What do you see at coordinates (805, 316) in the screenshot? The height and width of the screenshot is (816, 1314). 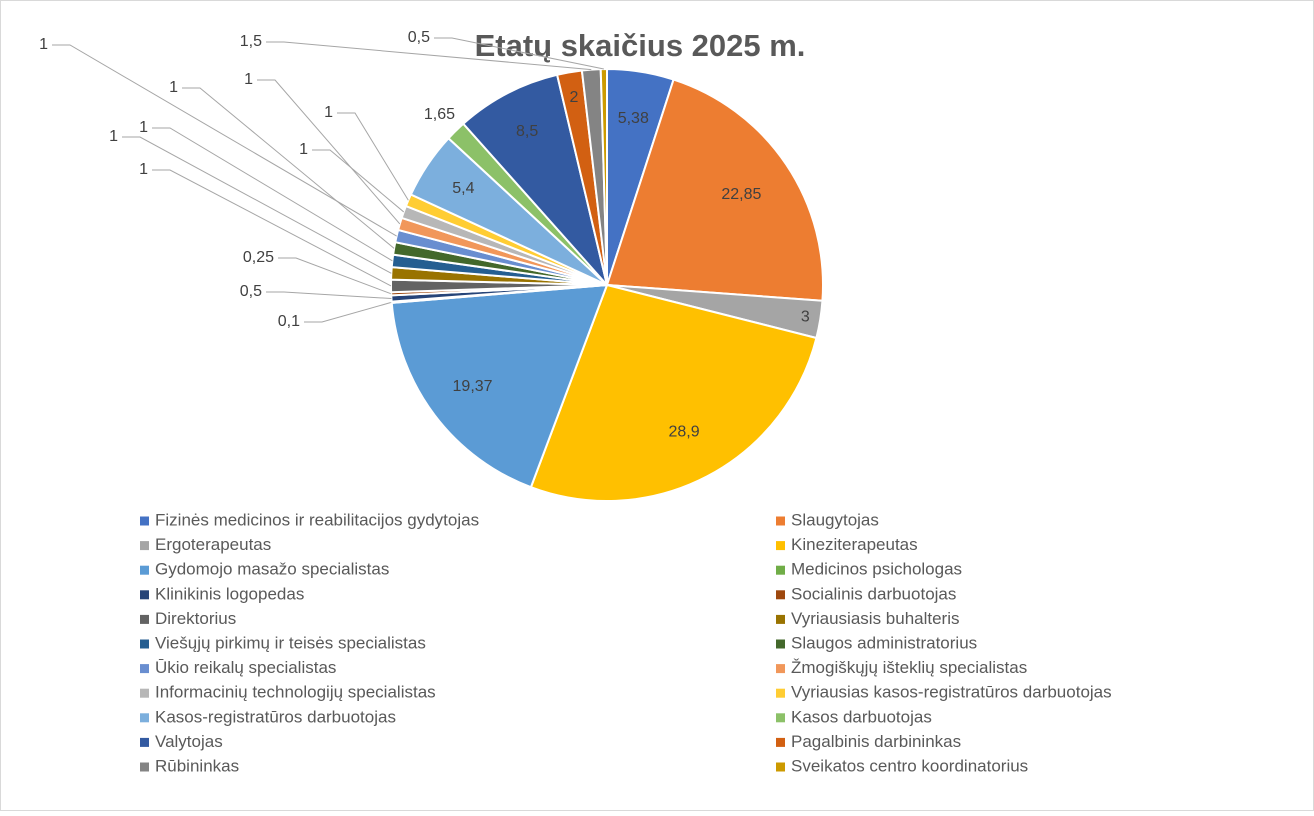 I see `data-label: 3` at bounding box center [805, 316].